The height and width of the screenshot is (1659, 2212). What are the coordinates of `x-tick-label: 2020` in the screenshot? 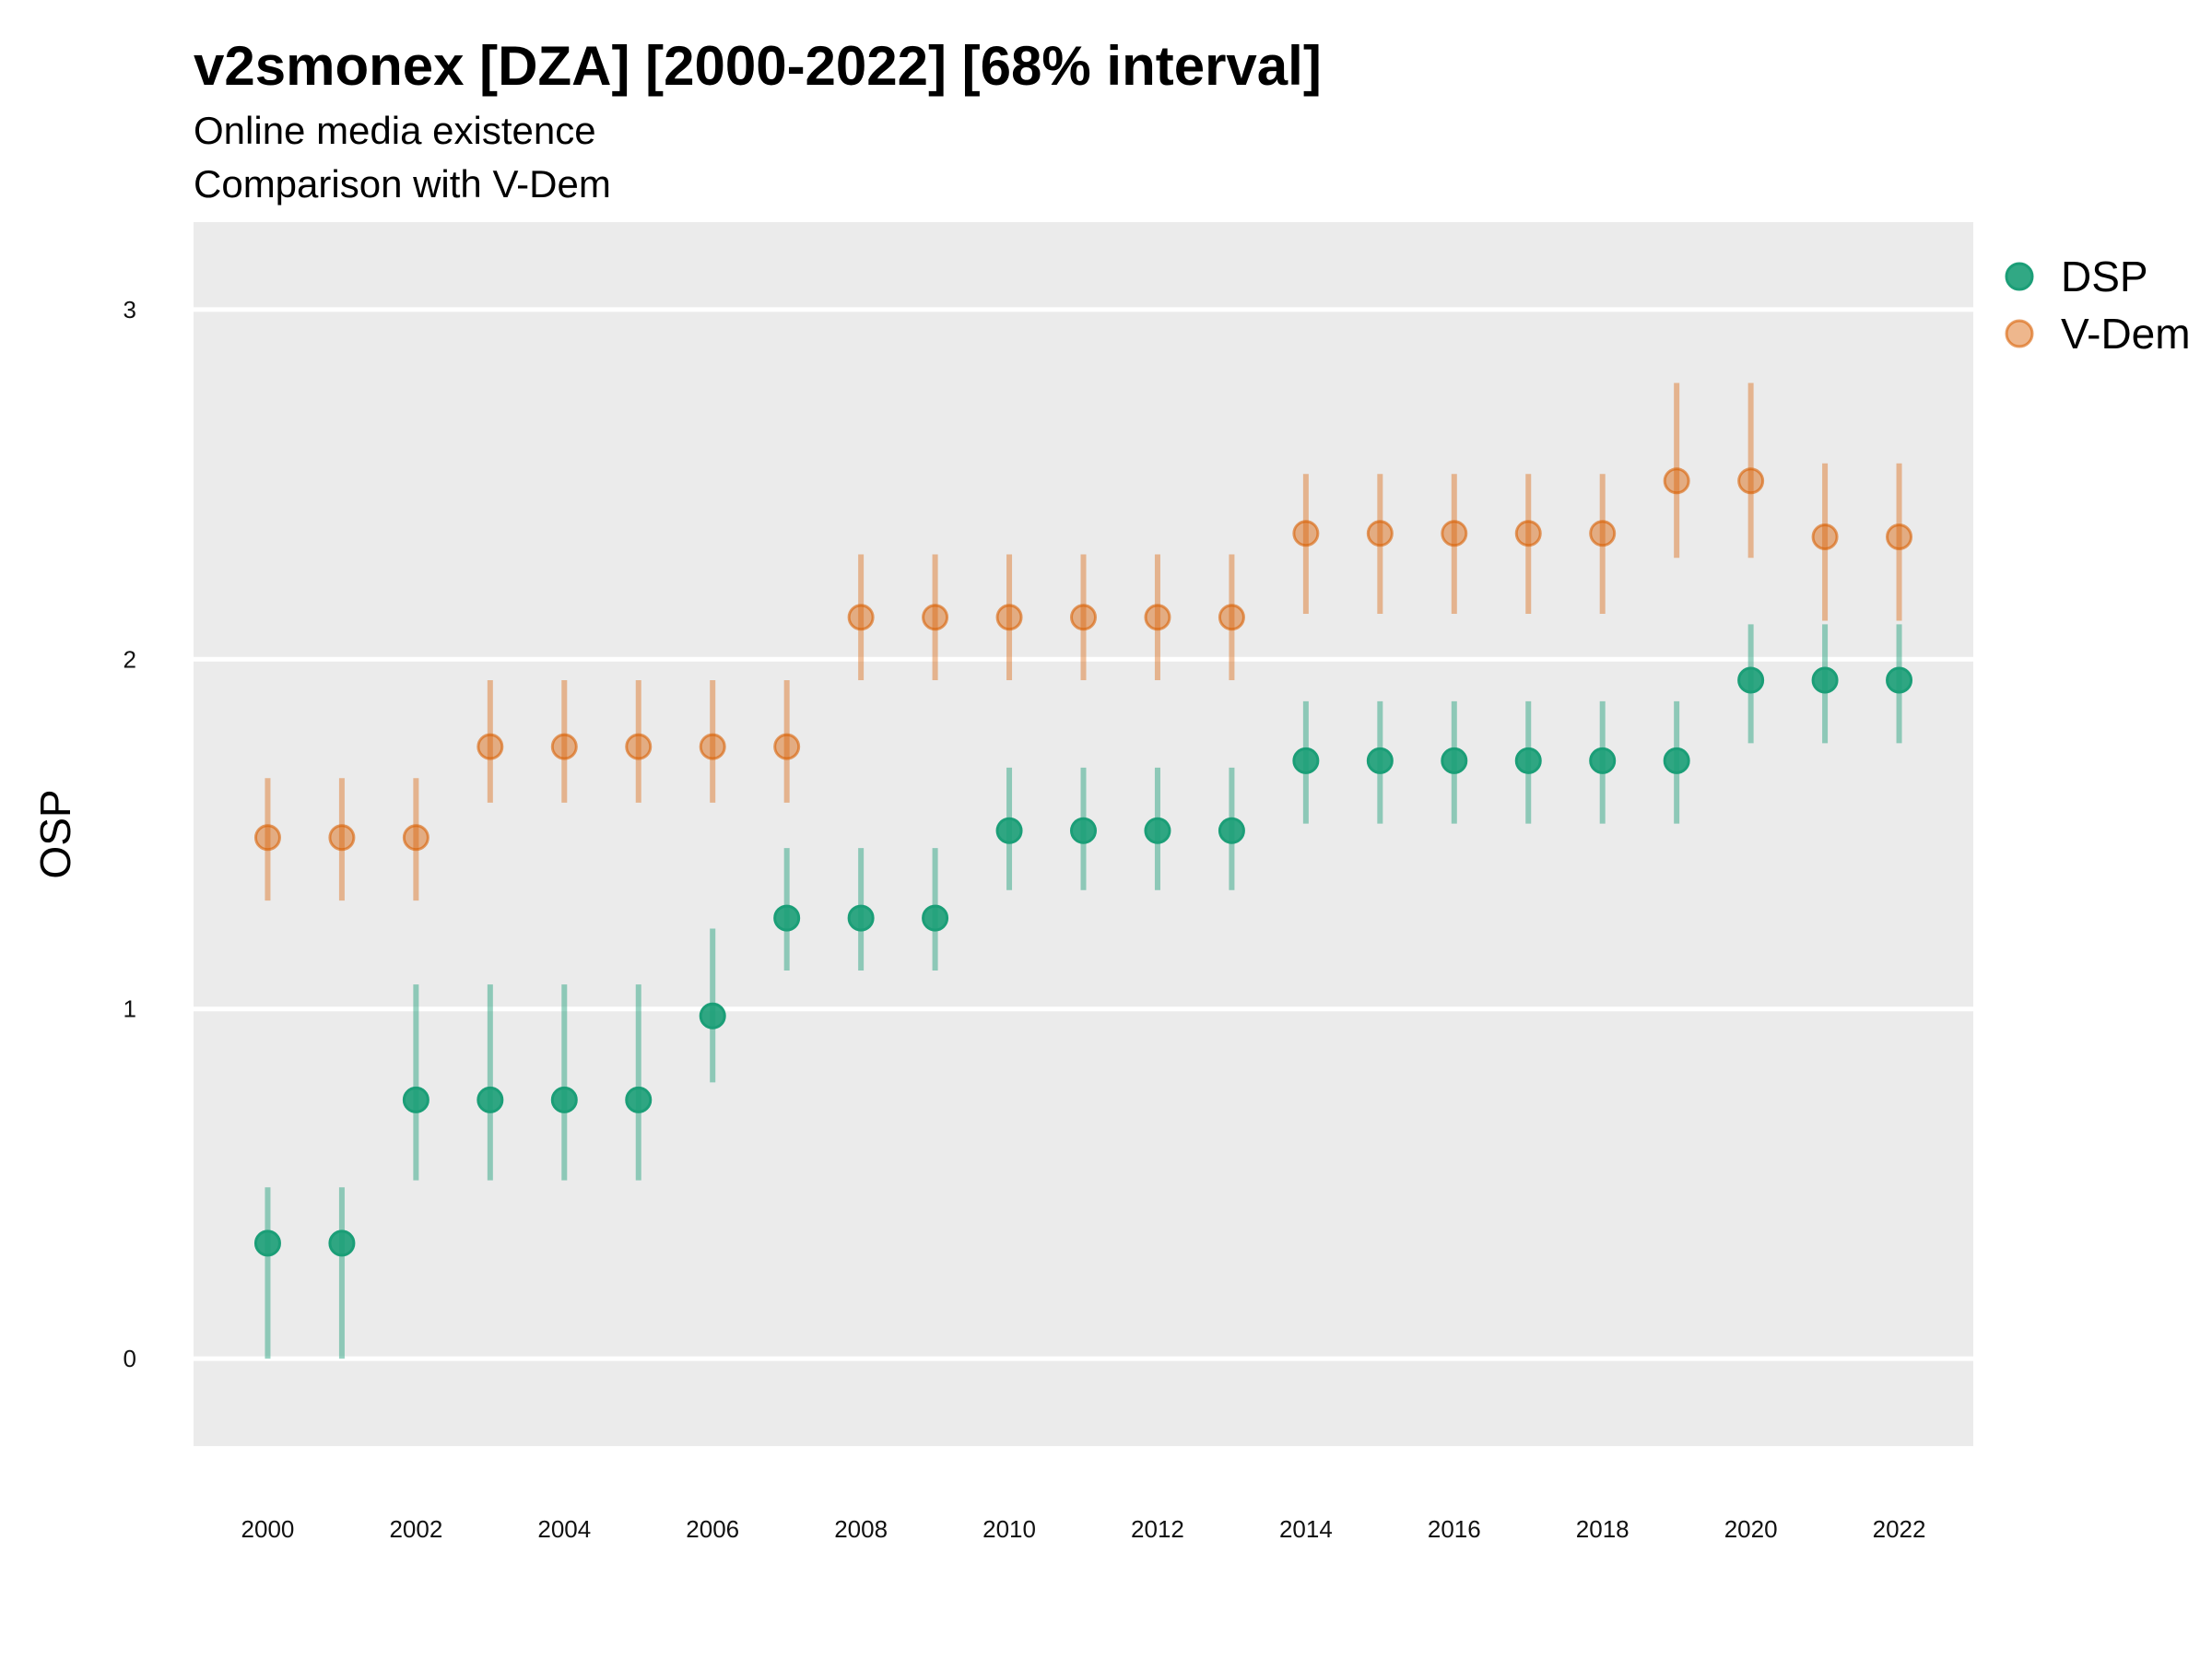 It's located at (1751, 1529).